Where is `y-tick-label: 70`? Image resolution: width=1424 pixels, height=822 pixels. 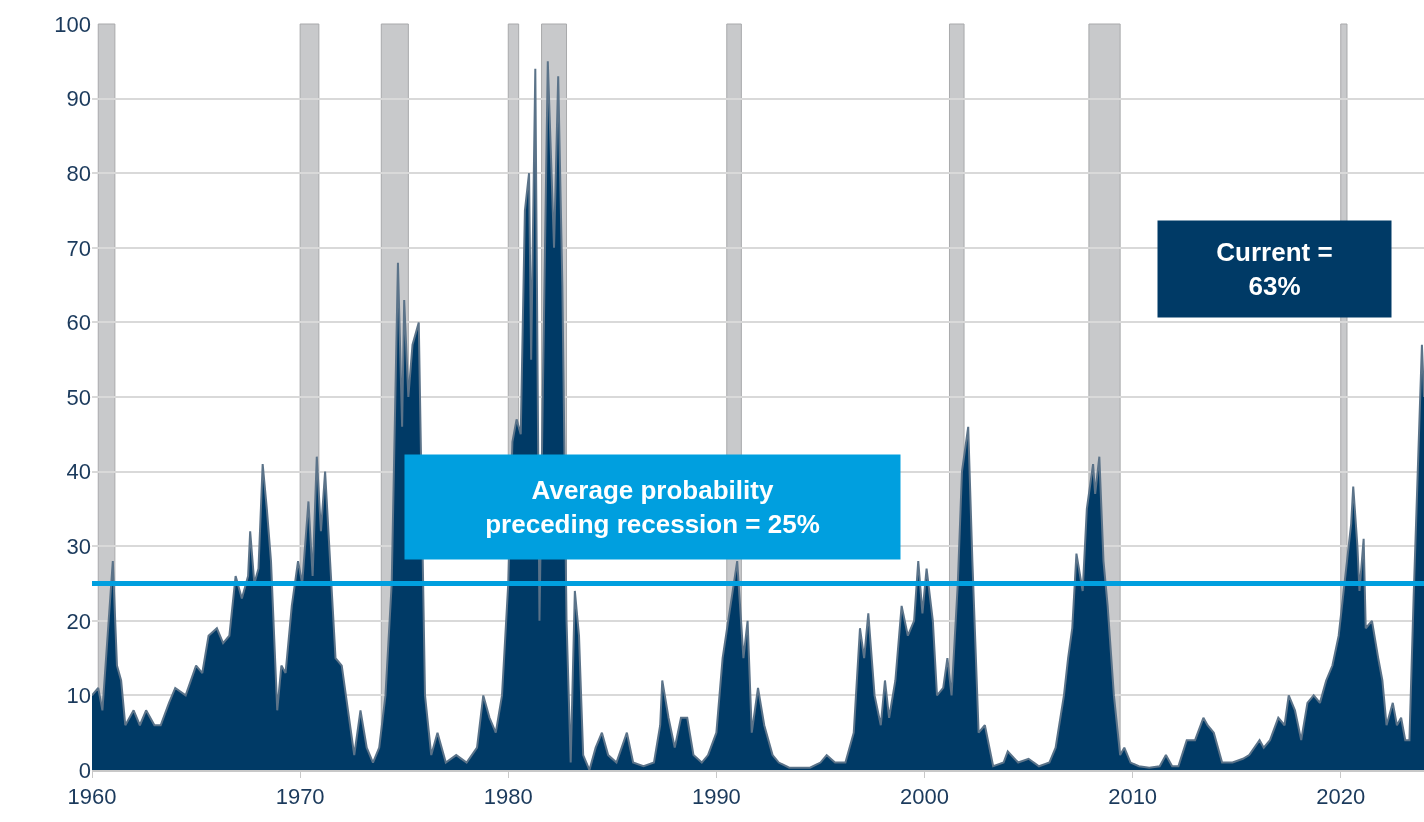 y-tick-label: 70 is located at coordinates (78, 248).